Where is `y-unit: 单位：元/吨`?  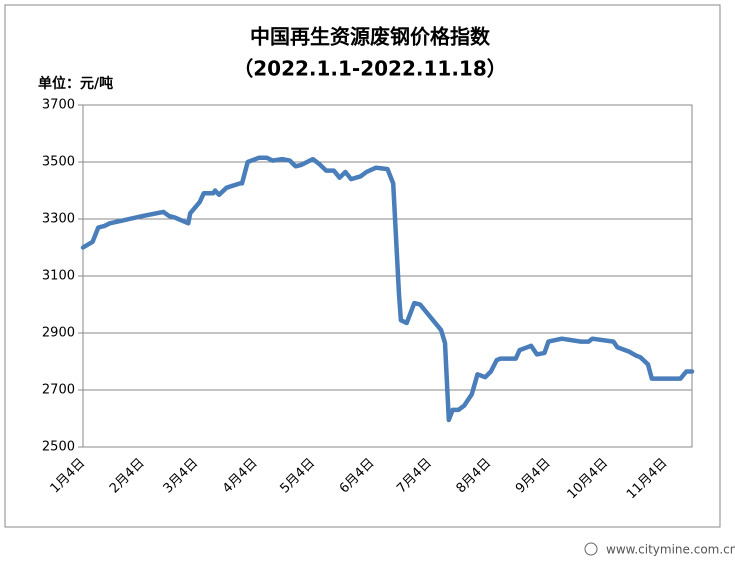
y-unit: 单位：元/吨 is located at coordinates (75, 83).